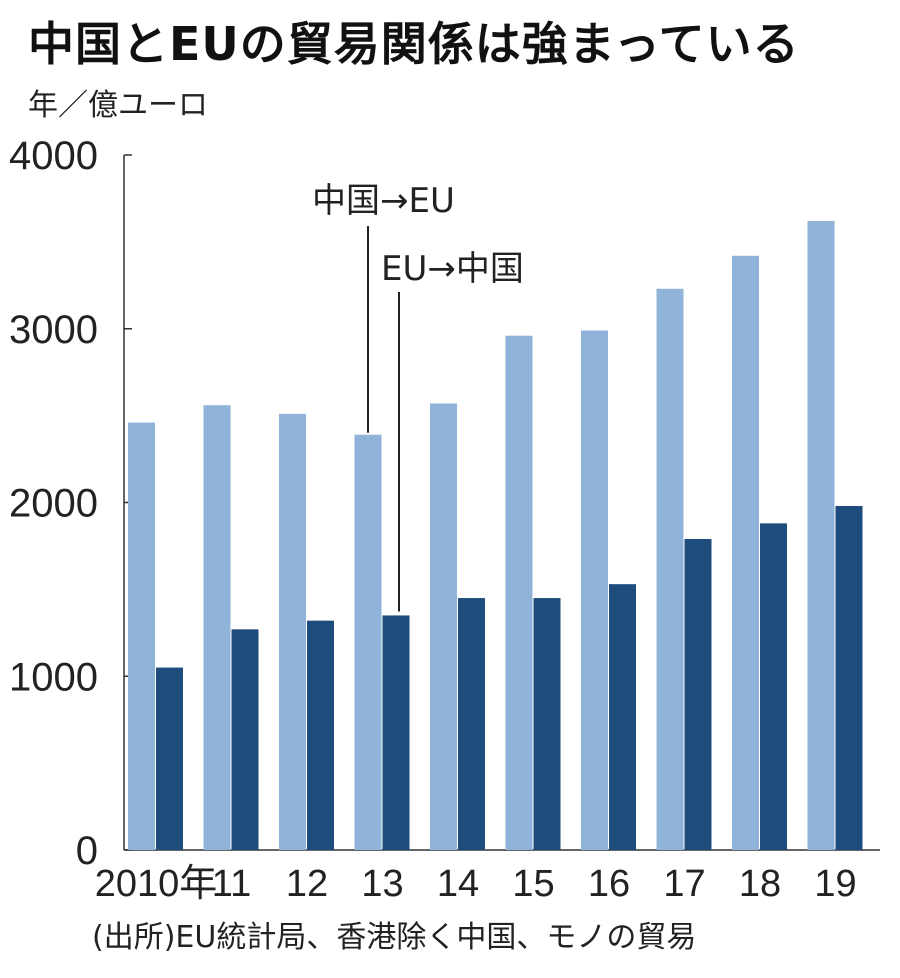 This screenshot has width=900, height=978. Describe the element at coordinates (382, 884) in the screenshot. I see `x-tick-label: 13` at that location.